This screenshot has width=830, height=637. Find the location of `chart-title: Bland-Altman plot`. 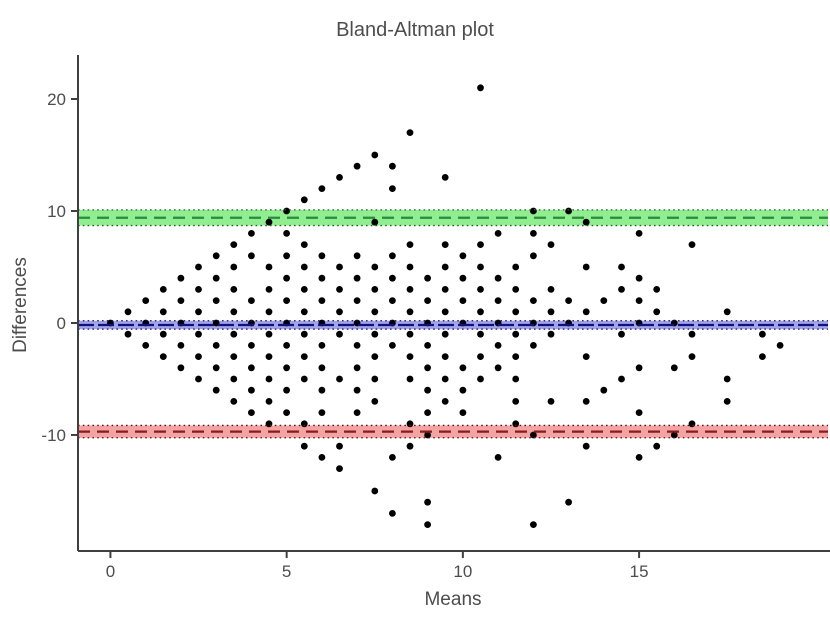

chart-title: Bland-Altman plot is located at coordinates (415, 30).